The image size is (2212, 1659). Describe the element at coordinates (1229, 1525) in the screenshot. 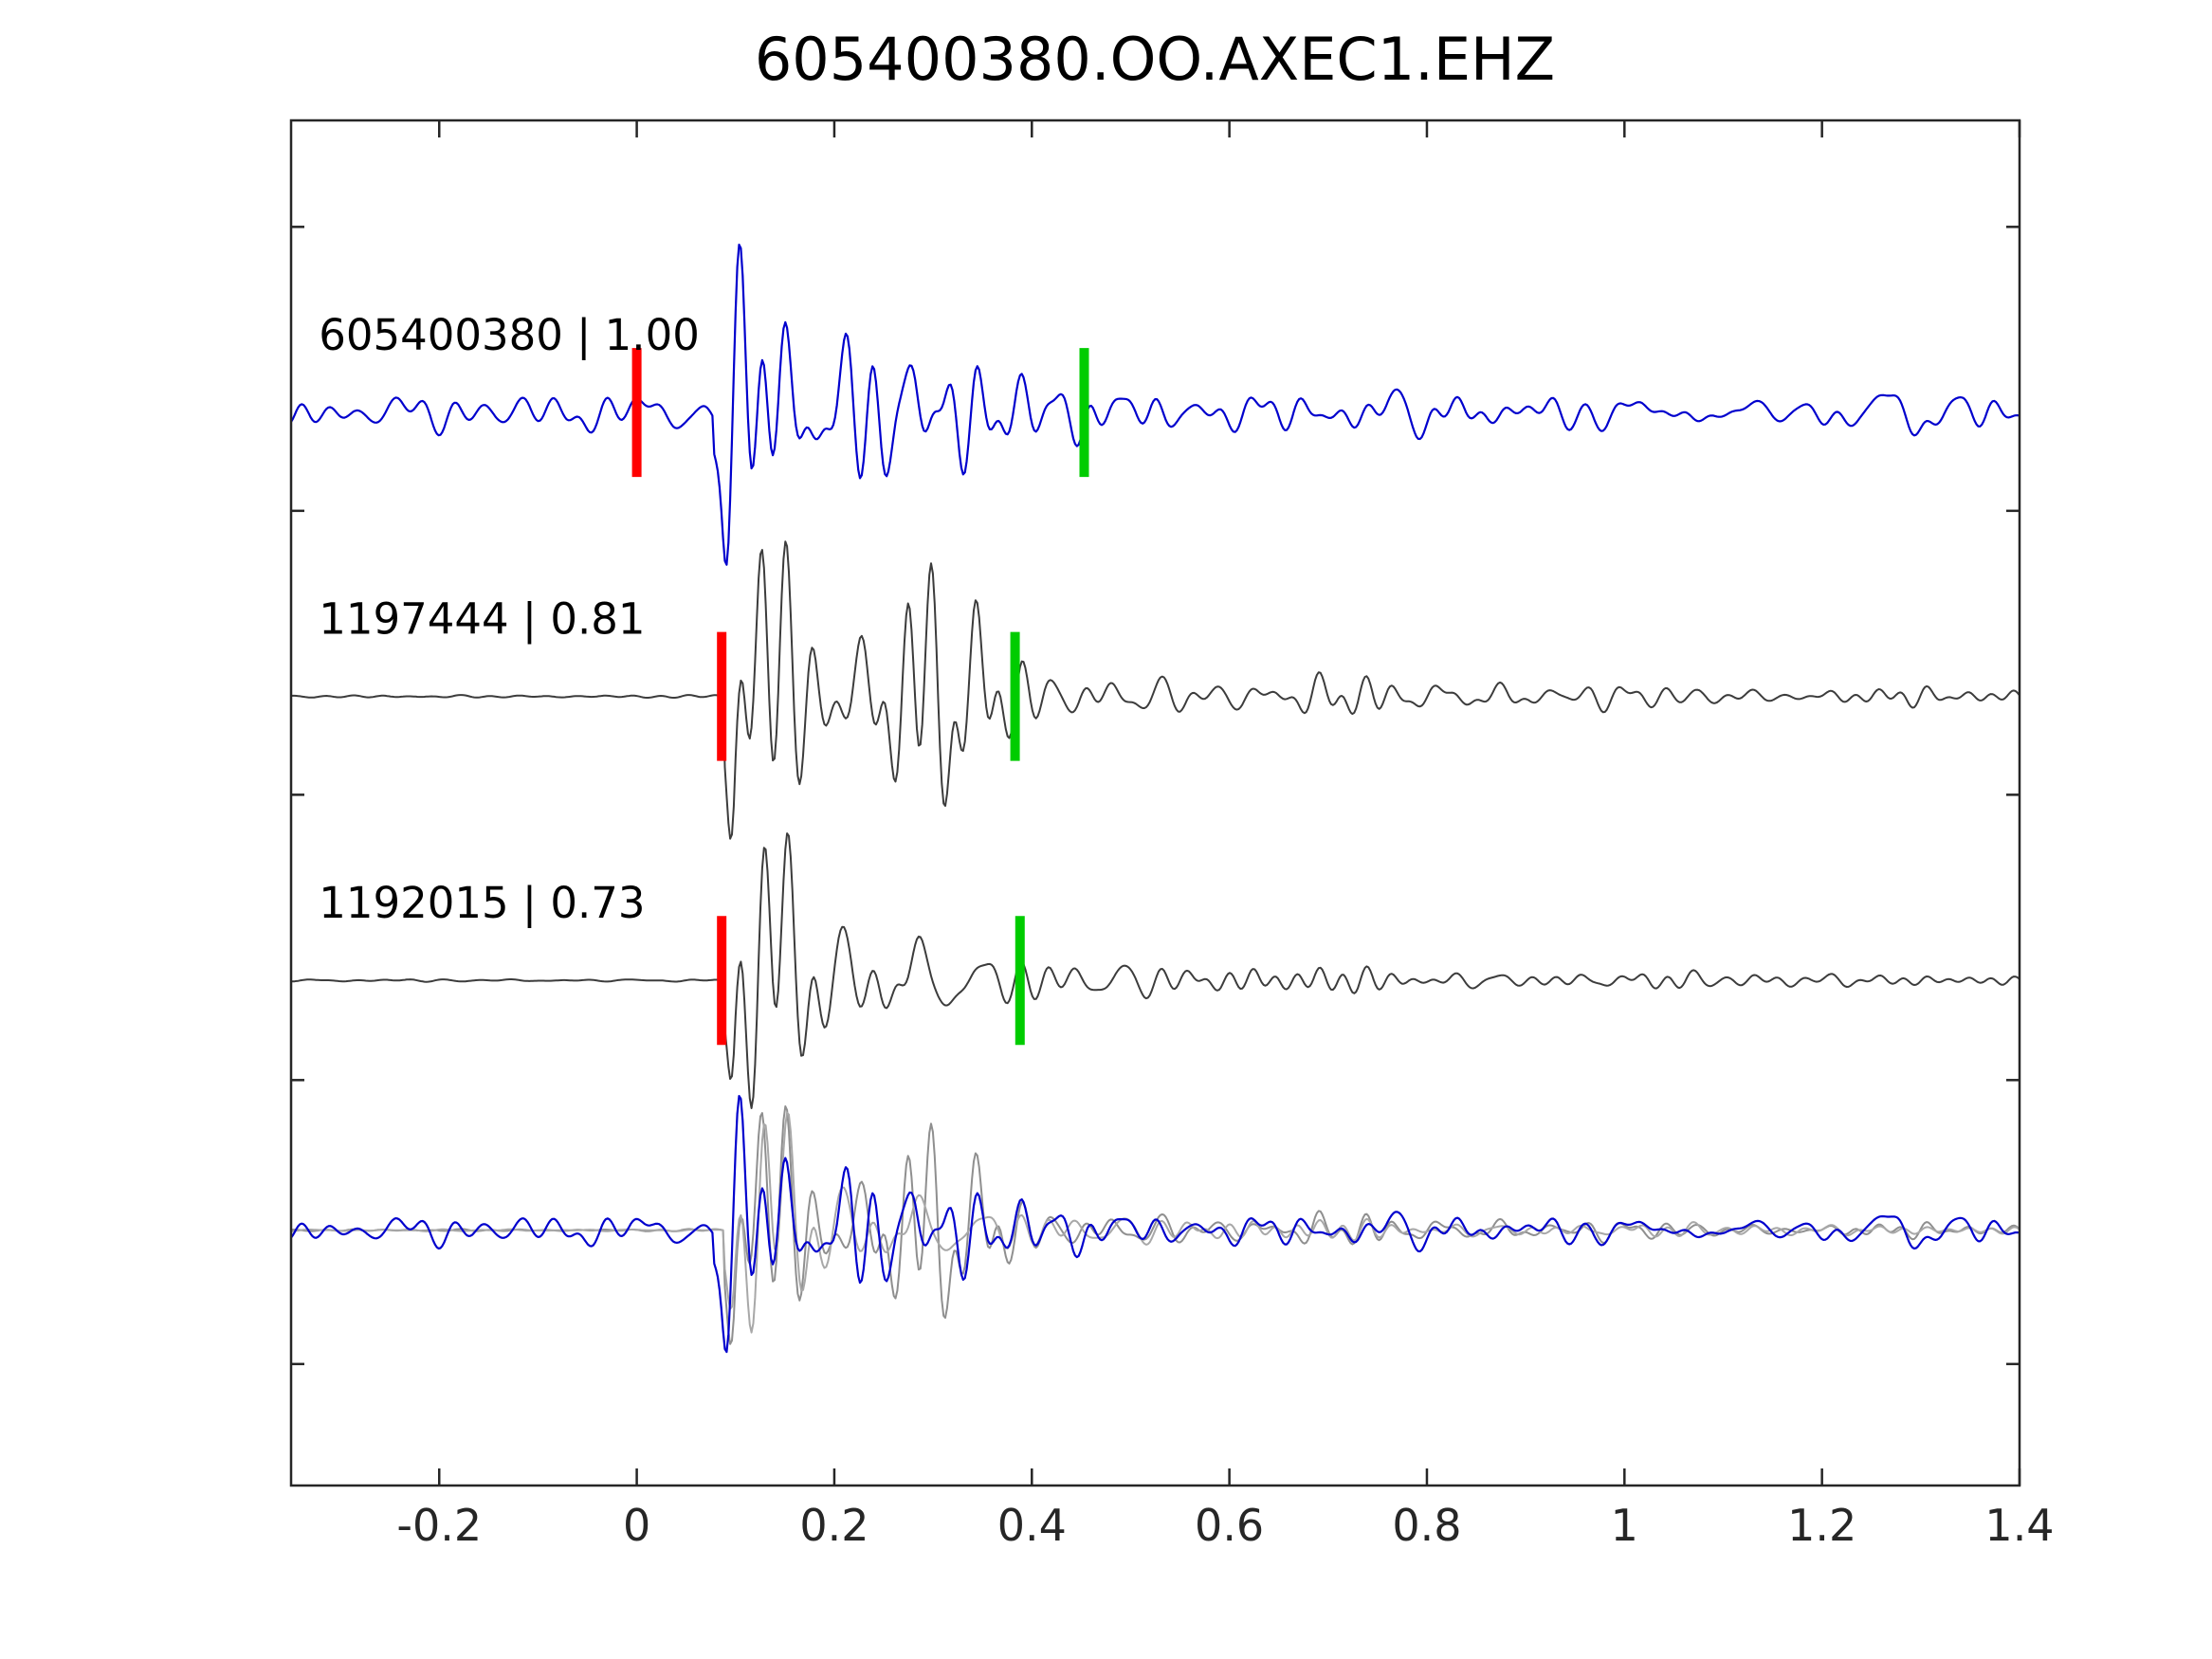

I see `x-tick-label: 0.6` at that location.